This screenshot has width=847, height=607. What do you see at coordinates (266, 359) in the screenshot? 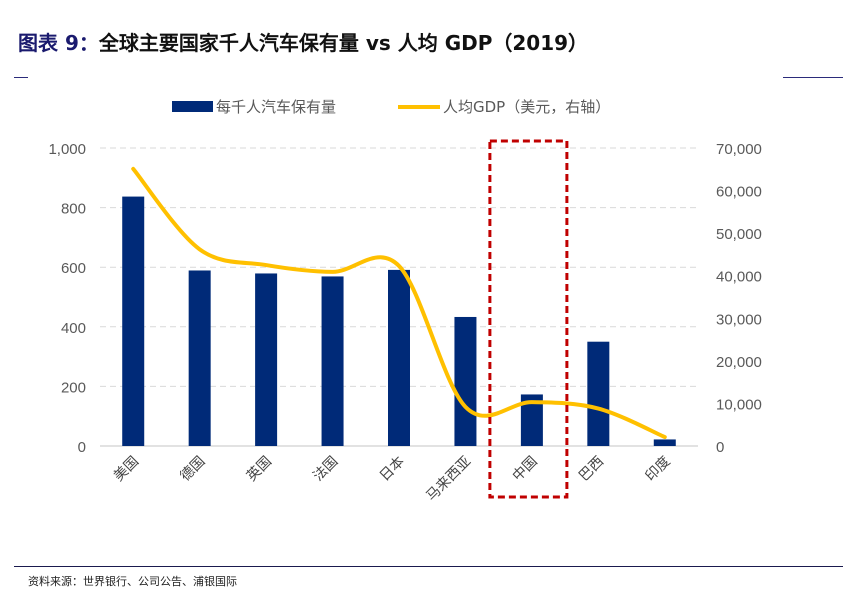
I see `bar-英国` at bounding box center [266, 359].